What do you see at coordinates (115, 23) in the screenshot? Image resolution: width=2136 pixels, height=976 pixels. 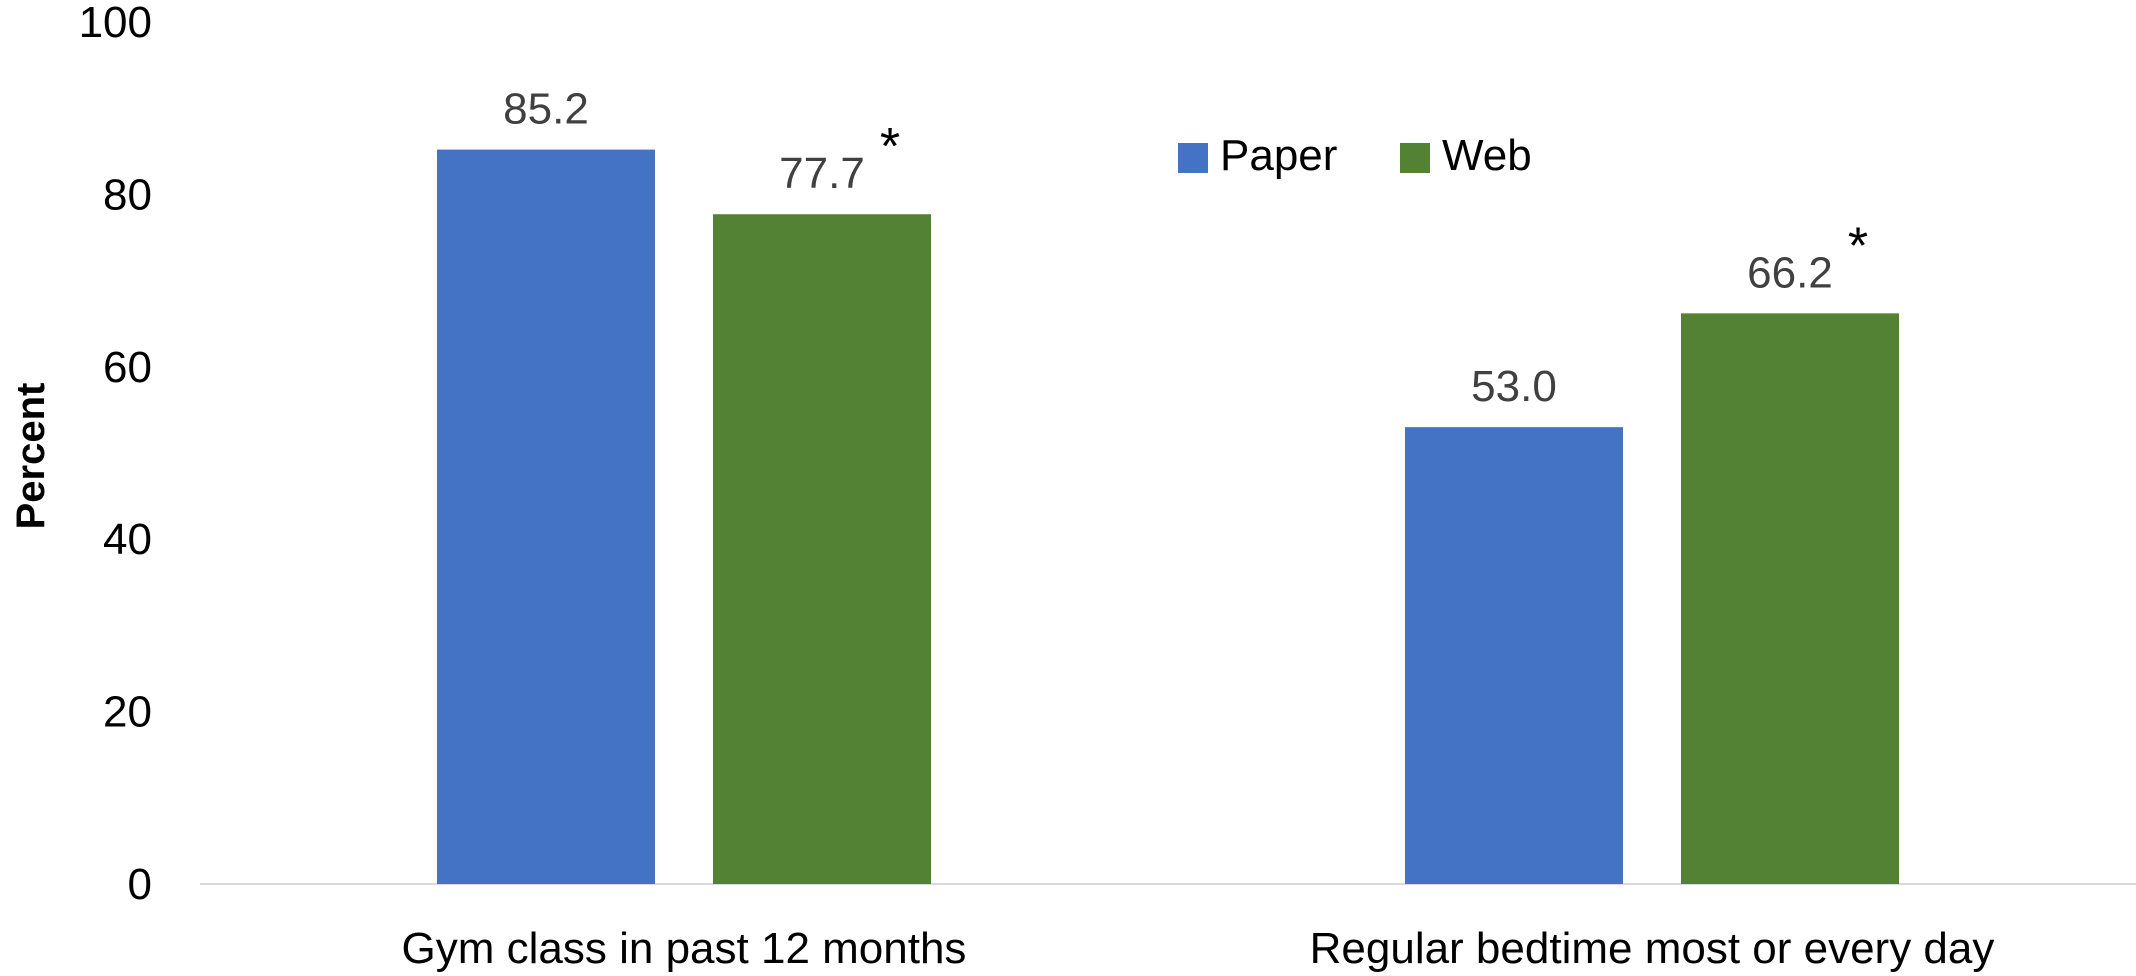 I see `y-tick-label: 100` at bounding box center [115, 23].